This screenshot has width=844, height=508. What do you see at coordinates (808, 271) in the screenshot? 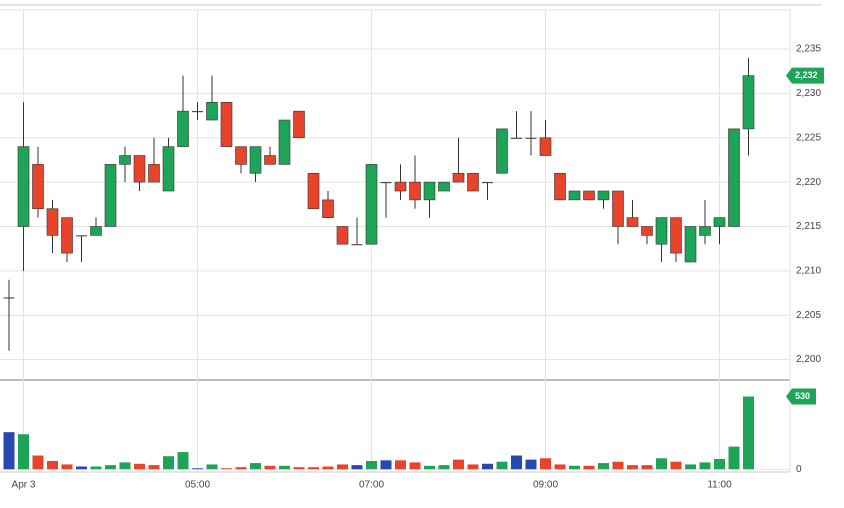
I see `y-tick-label: 2,210` at bounding box center [808, 271].